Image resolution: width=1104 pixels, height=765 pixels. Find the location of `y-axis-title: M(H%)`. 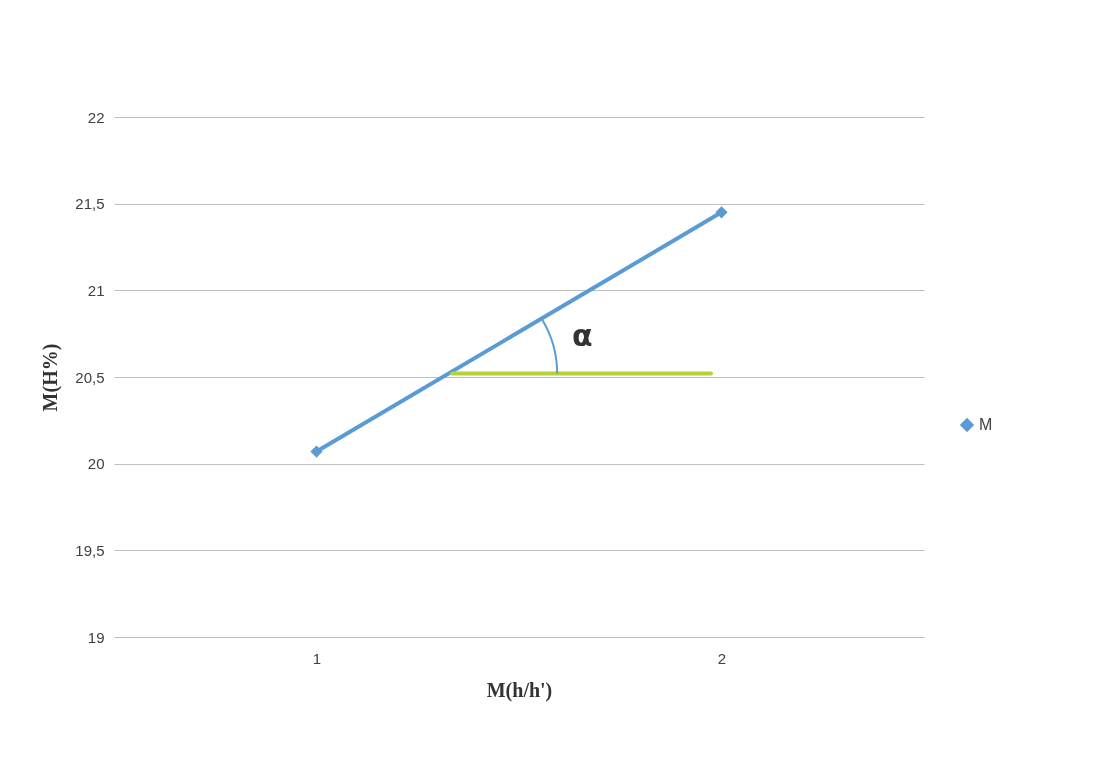

y-axis-title: M(H%) is located at coordinates (51, 377).